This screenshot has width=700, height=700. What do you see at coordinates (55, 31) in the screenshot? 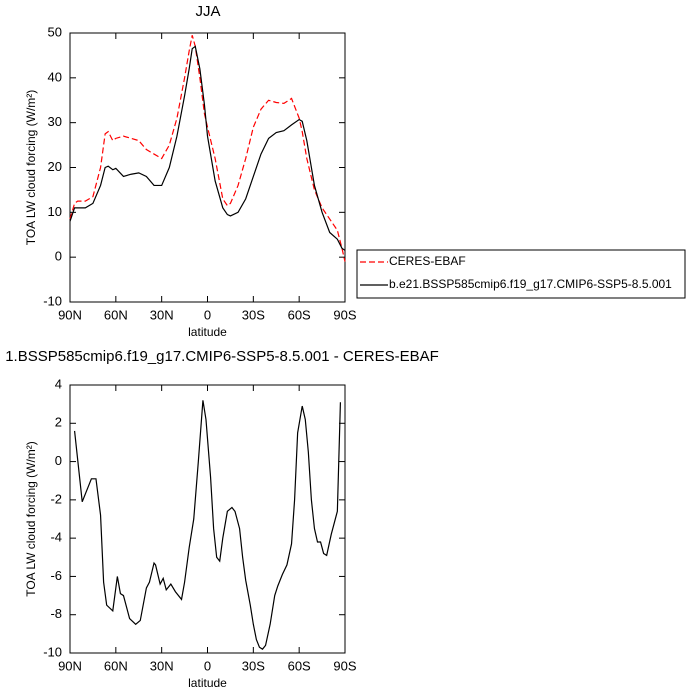
I see `y-tick-label: 50` at bounding box center [55, 31].